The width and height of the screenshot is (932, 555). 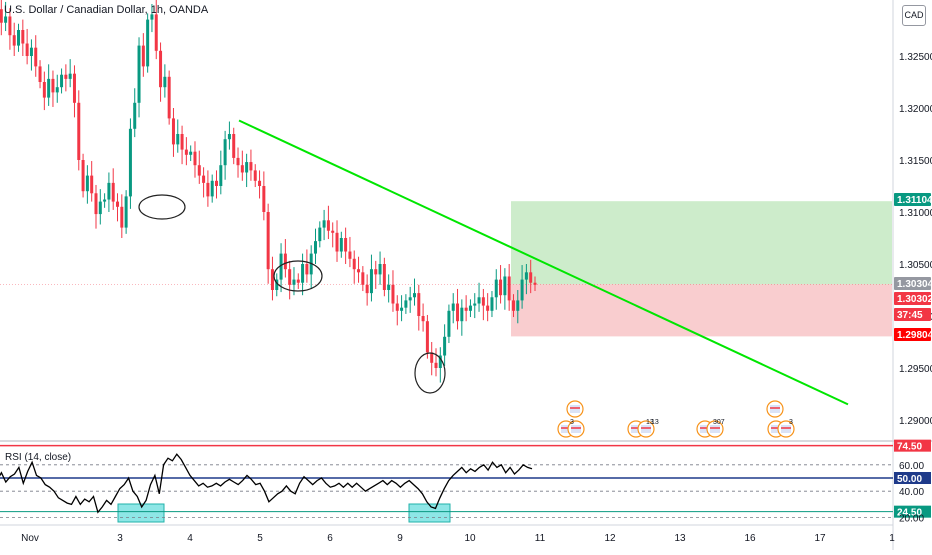 I want to click on price-tag: 37:45, so click(x=912, y=314).